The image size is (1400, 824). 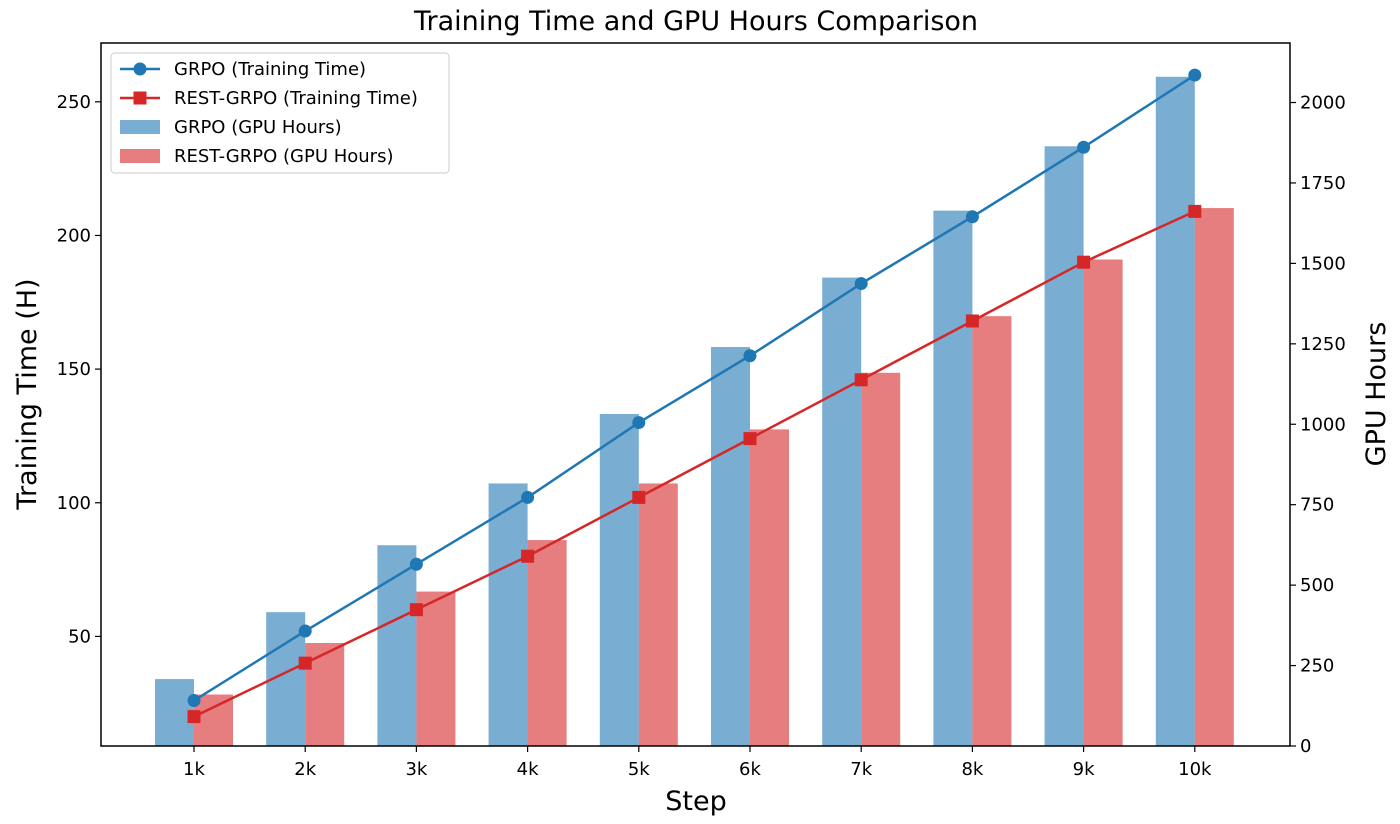 What do you see at coordinates (258, 127) in the screenshot?
I see `legend-label-bar-grpo: GRPO (GPU Hours)` at bounding box center [258, 127].